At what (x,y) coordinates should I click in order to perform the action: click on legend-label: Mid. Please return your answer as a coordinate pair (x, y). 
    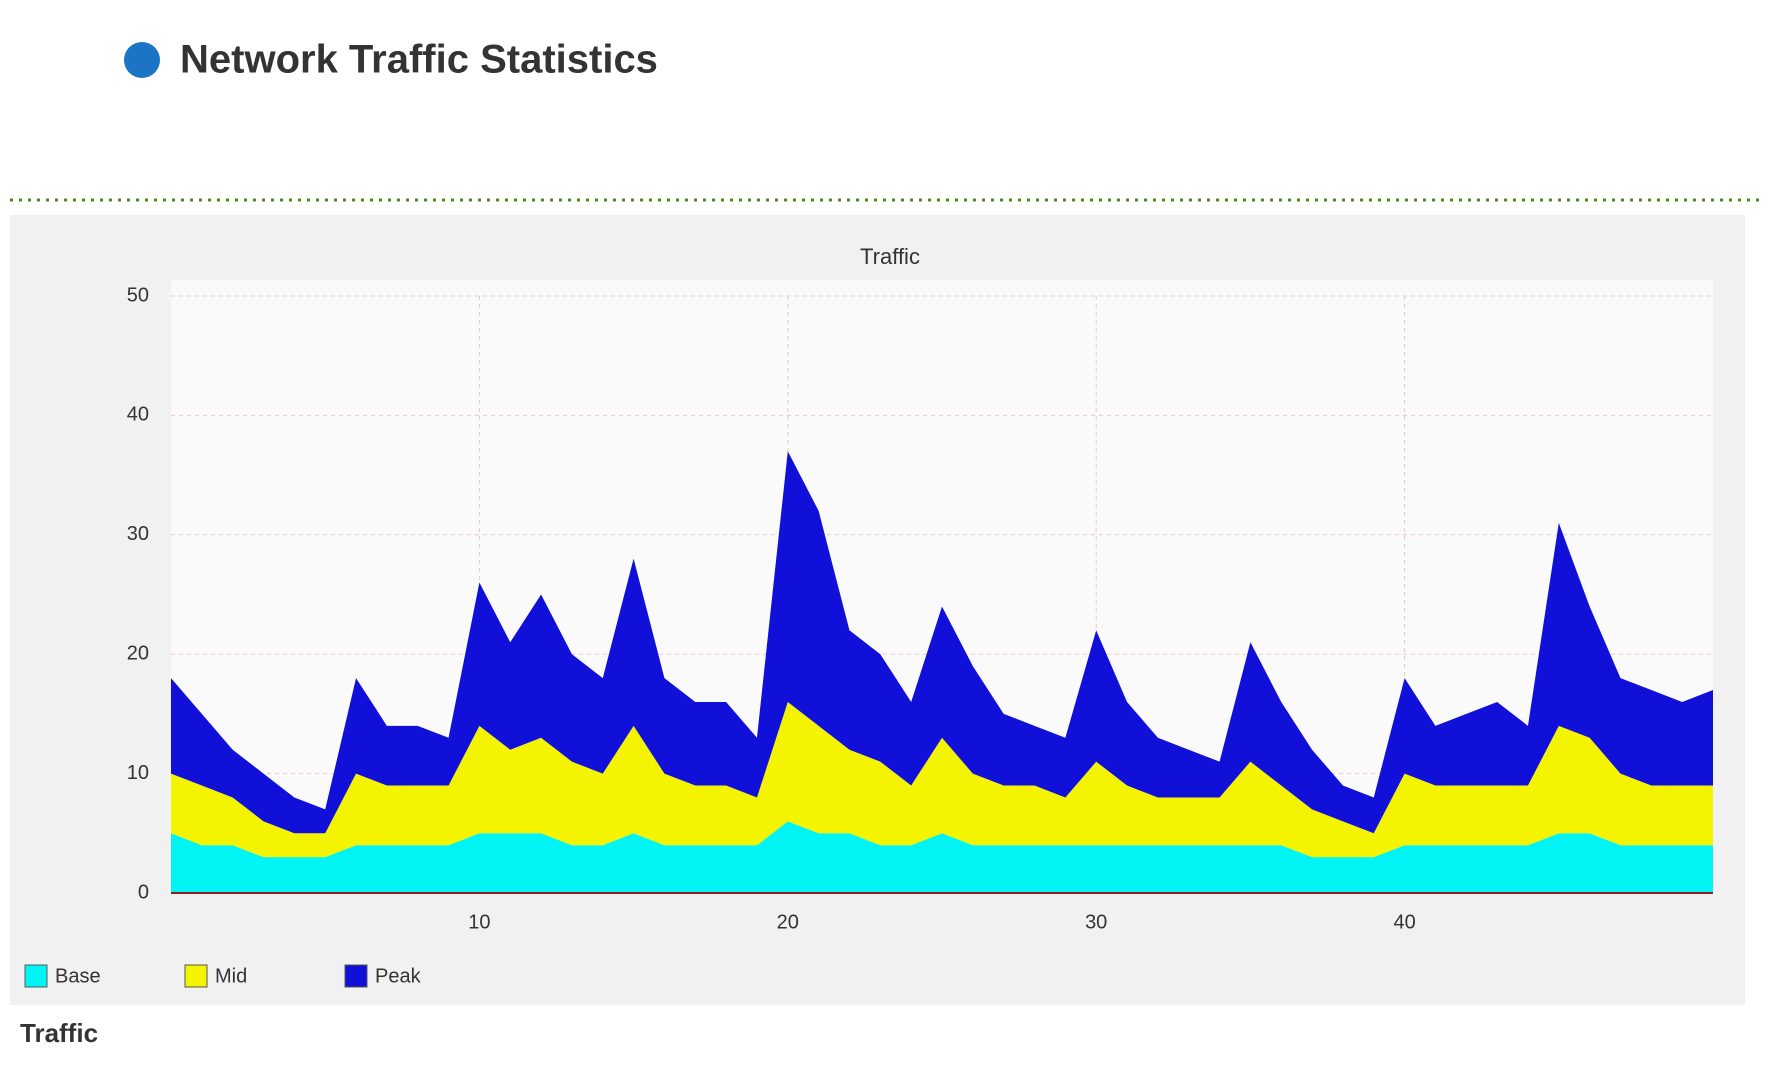
    Looking at the image, I should click on (231, 976).